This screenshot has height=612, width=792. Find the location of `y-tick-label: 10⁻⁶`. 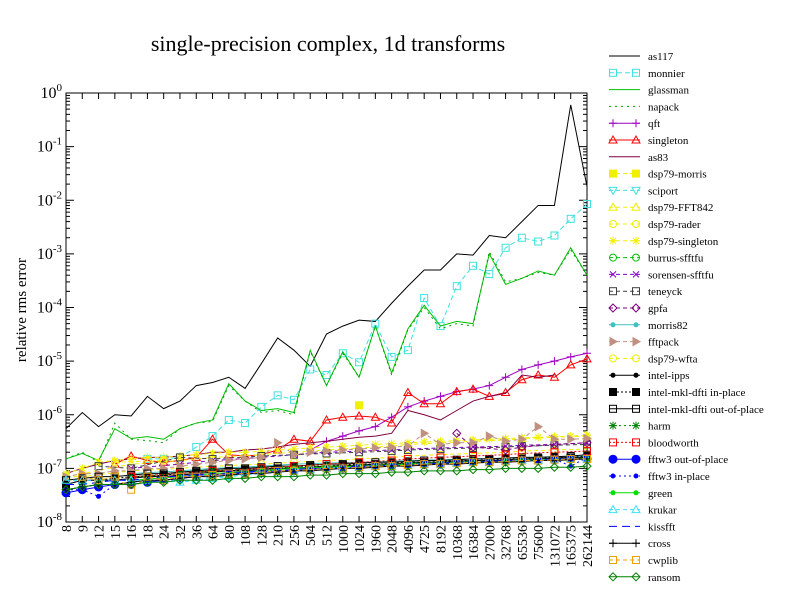

y-tick-label: 10⁻⁶ is located at coordinates (50, 414).